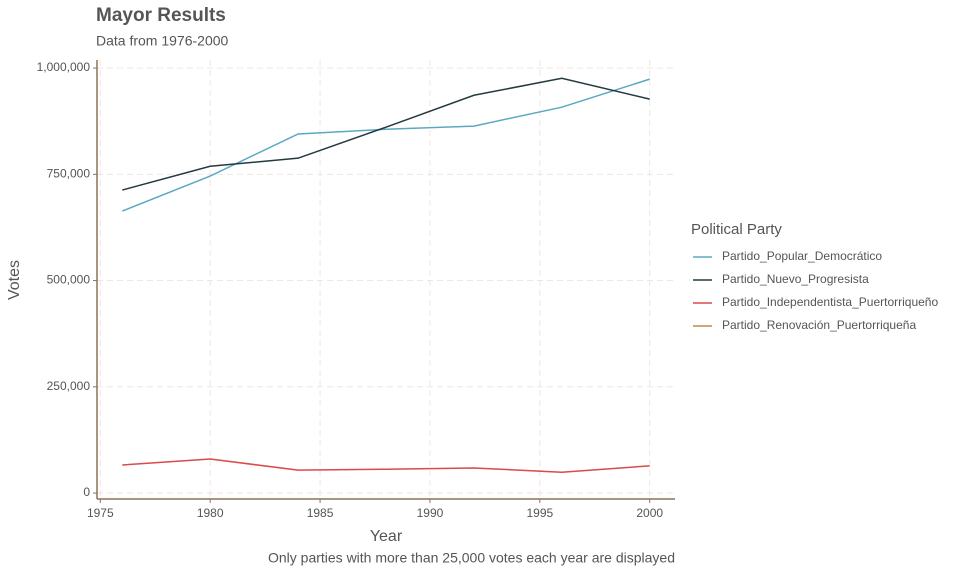 Image resolution: width=960 pixels, height=576 pixels. I want to click on x-tick-label: 2000, so click(649, 513).